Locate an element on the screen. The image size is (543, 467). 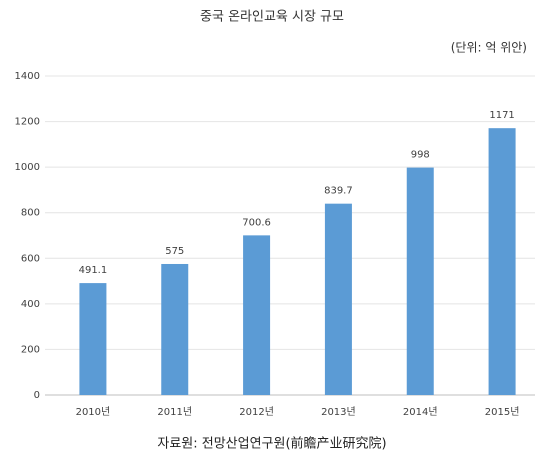
y-tick-label: 0 is located at coordinates (37, 395).